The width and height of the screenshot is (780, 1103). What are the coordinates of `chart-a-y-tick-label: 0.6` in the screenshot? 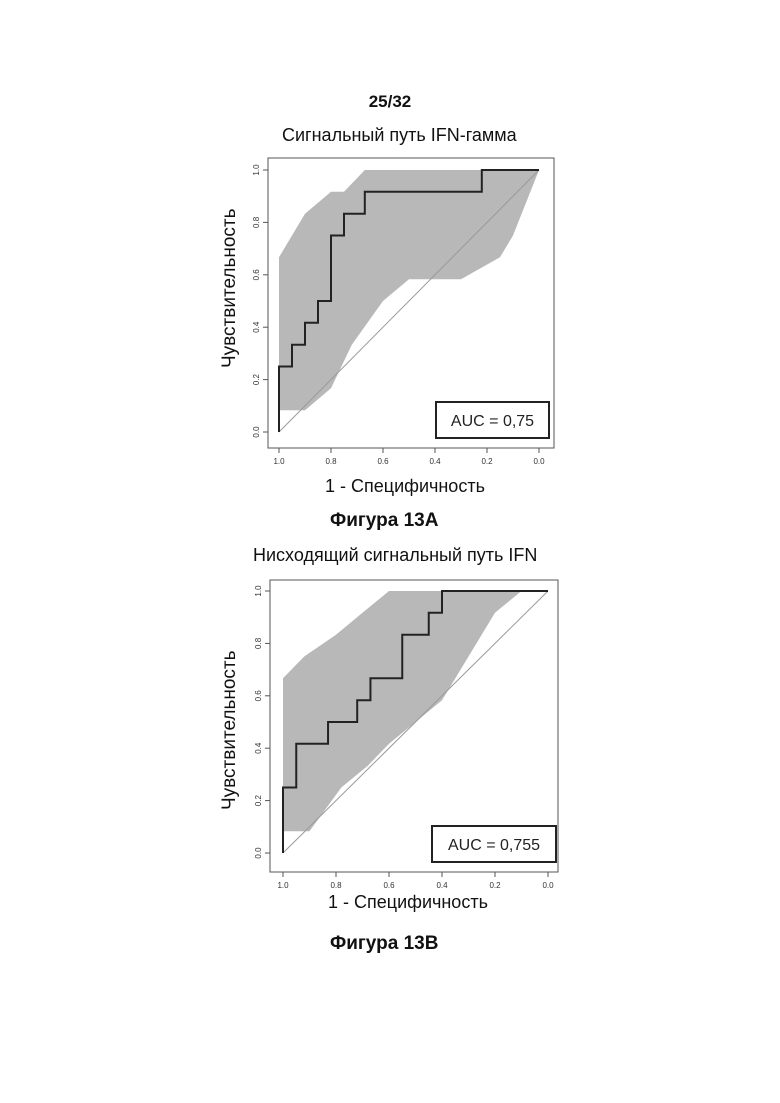 It's located at (256, 275).